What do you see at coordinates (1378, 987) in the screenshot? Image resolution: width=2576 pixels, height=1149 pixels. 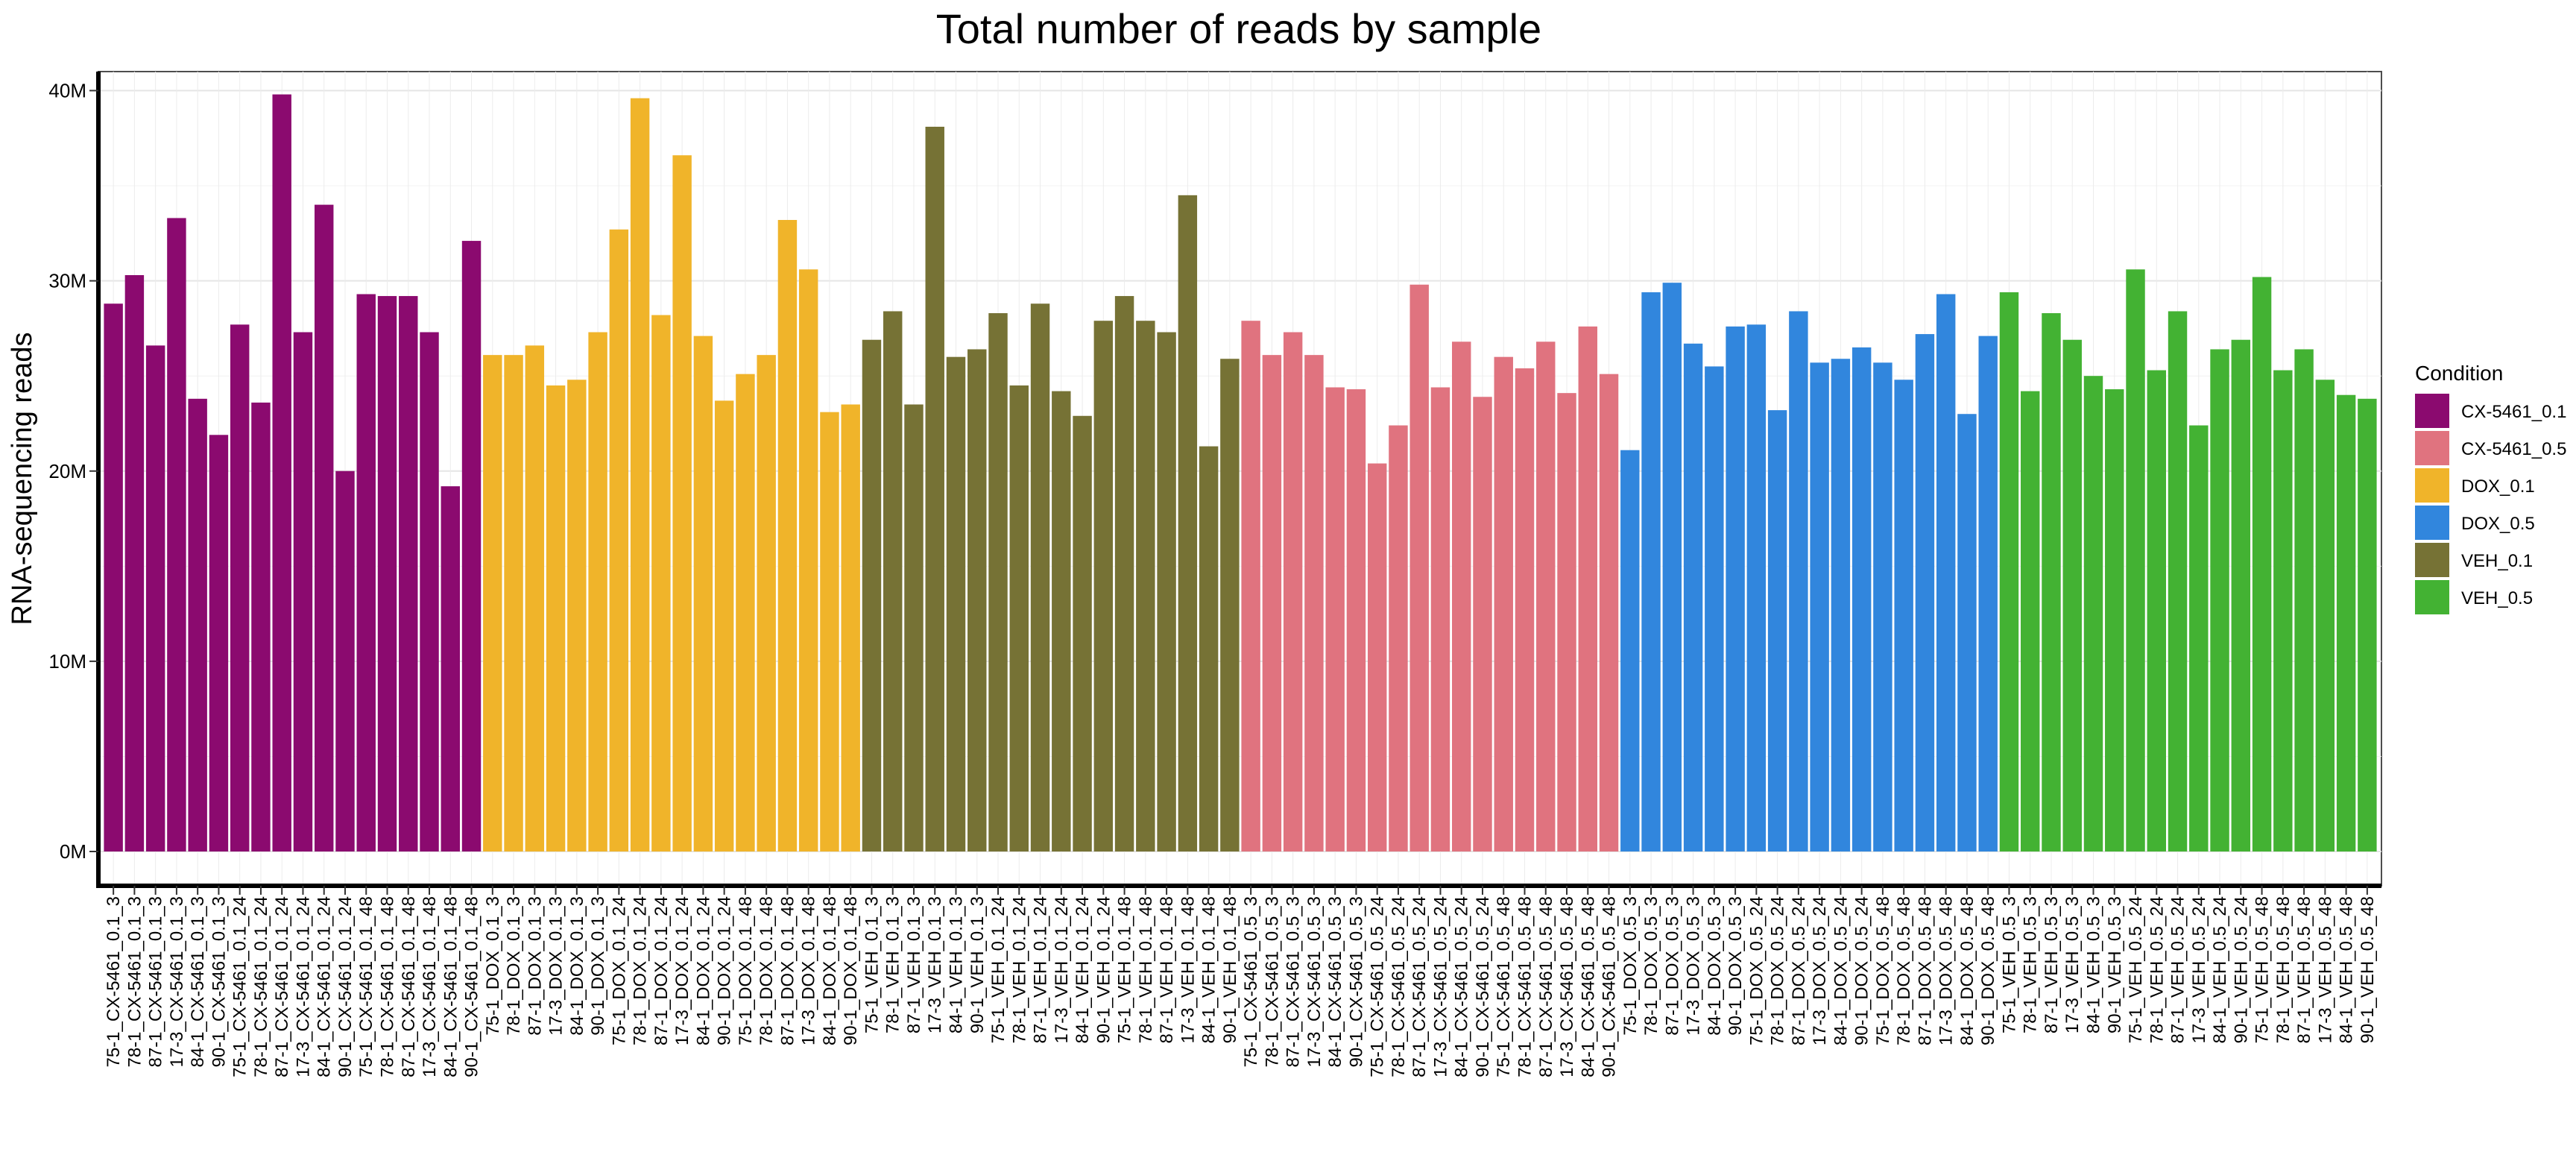 I see `x-tick-label: 75-1_CX-5461_0.5_24` at bounding box center [1378, 987].